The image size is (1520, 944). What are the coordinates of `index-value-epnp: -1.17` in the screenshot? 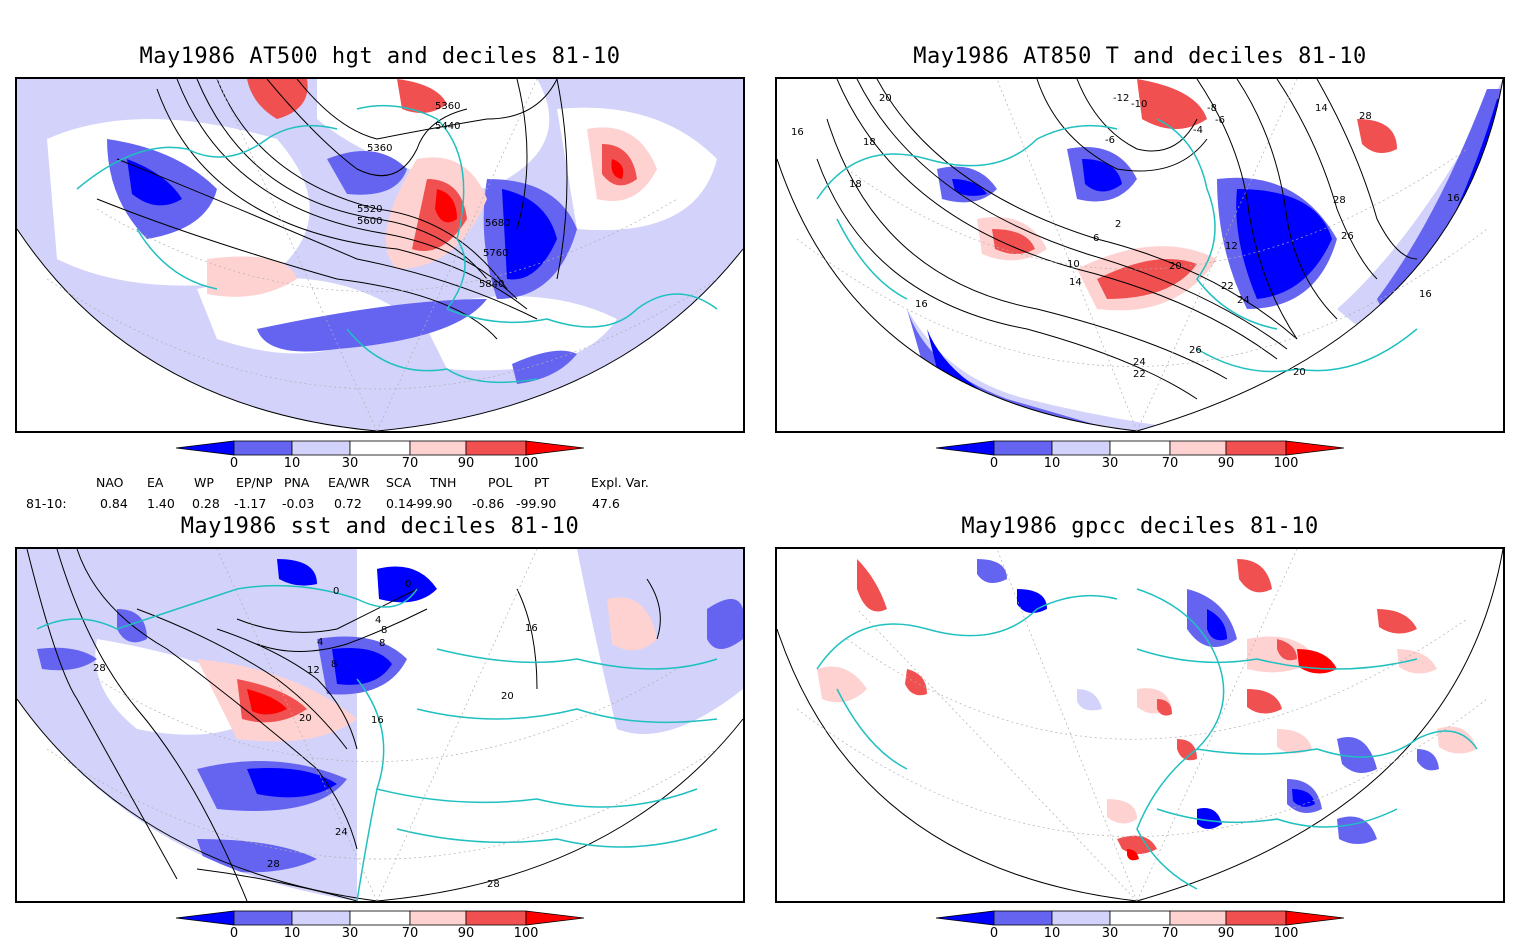 It's located at (250, 503).